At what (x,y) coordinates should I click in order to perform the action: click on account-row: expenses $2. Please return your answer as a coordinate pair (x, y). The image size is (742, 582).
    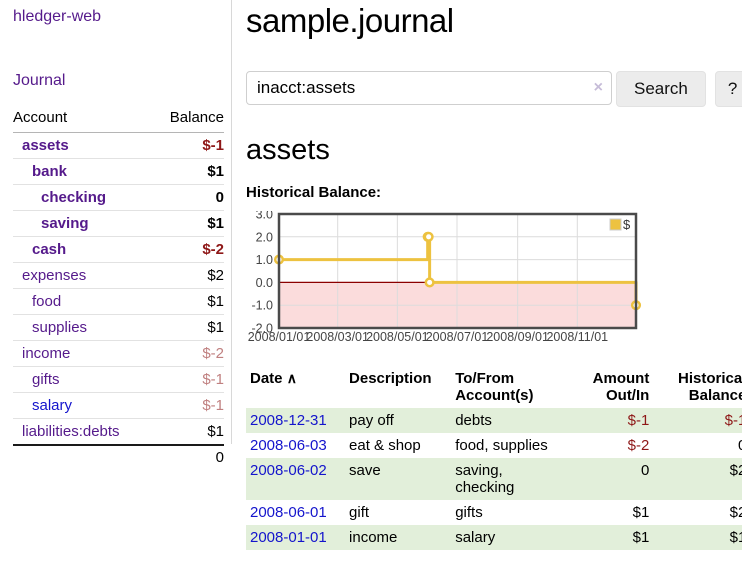
    Looking at the image, I should click on (118, 275).